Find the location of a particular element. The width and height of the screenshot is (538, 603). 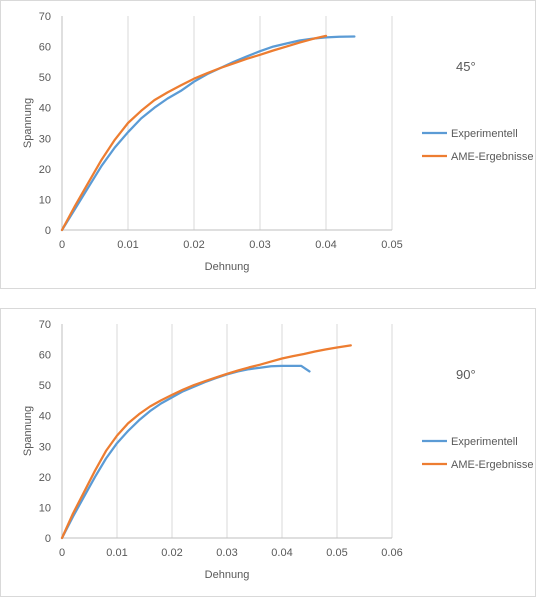

chart-title: 45° is located at coordinates (466, 66).